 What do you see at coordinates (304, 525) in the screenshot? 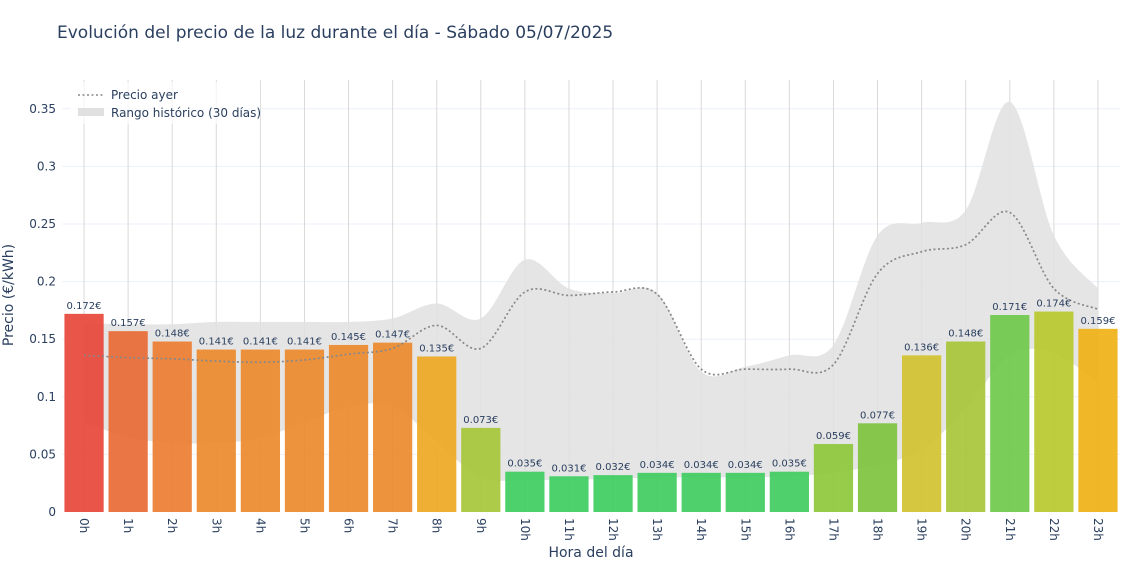
I see `x-tick-label: 5h` at bounding box center [304, 525].